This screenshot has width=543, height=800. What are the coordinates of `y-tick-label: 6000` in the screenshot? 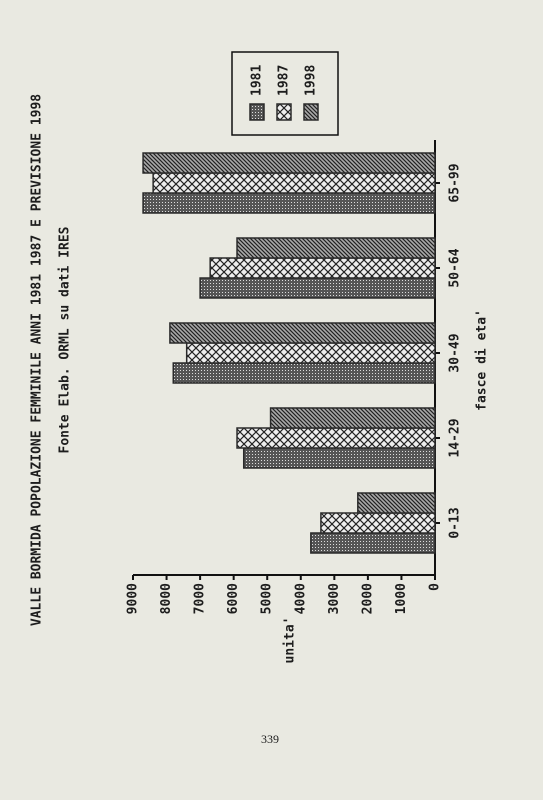 It's located at (233, 598).